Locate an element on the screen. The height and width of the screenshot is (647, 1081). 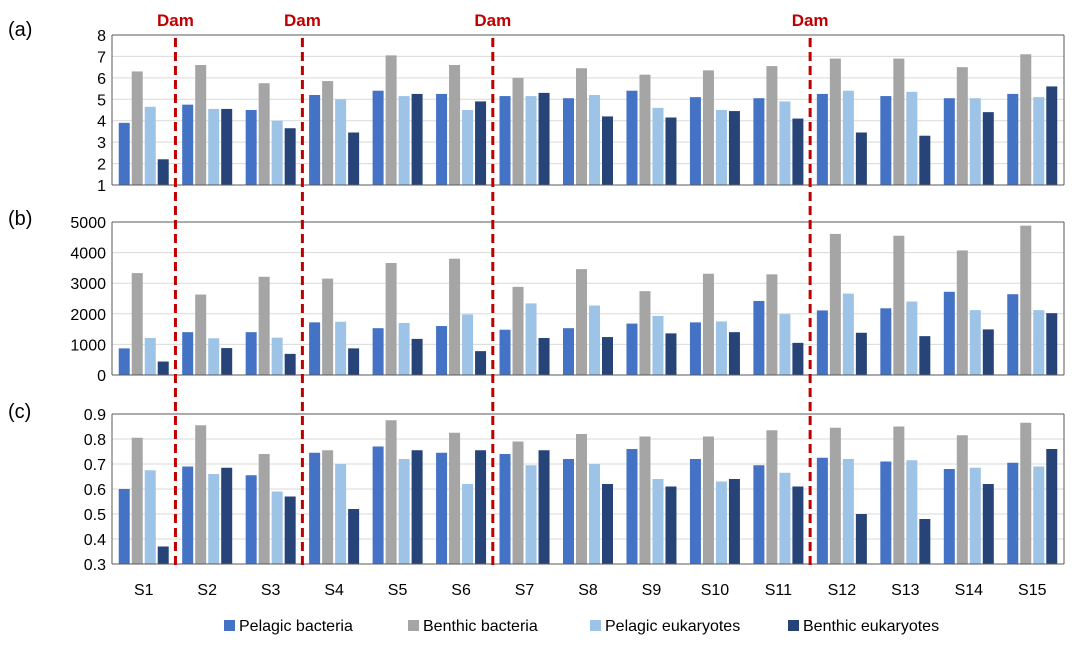
x-tick-label: S4 is located at coordinates (334, 590).